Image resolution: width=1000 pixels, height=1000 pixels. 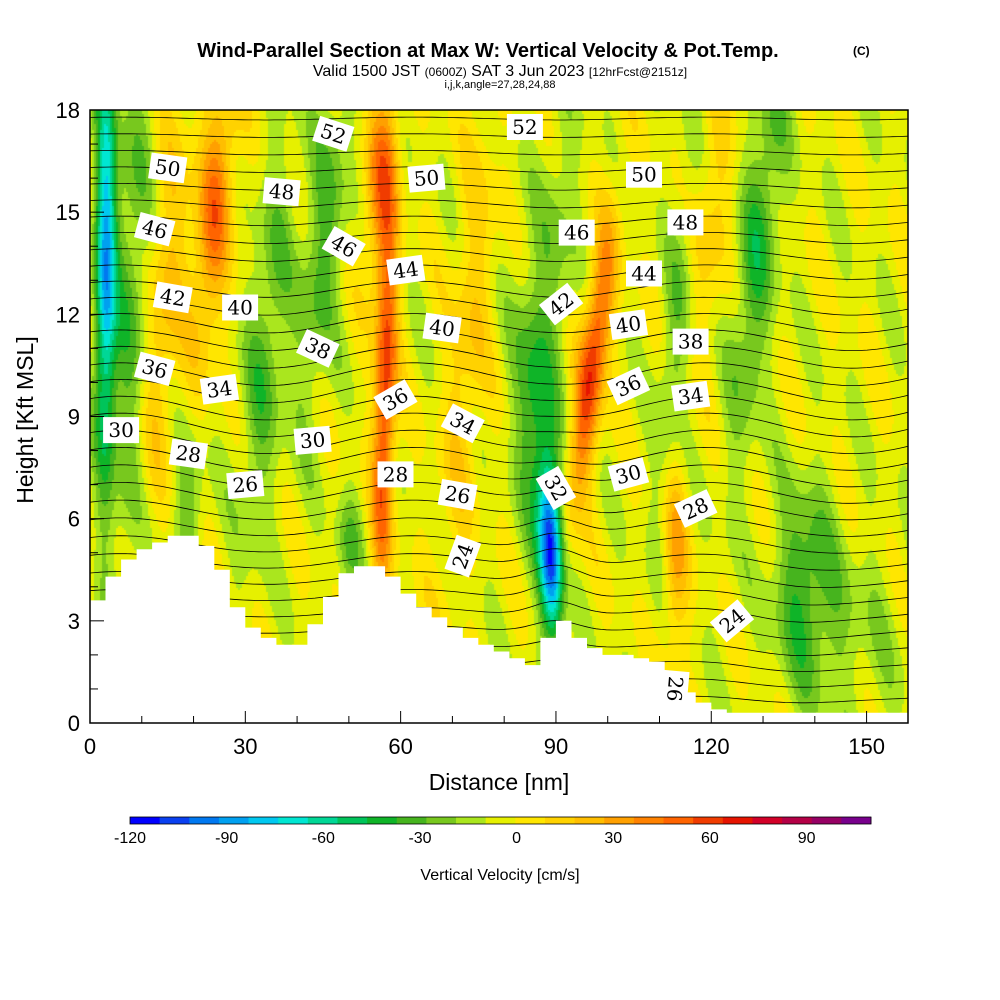 I want to click on subtitle-date: SAT 3 Jun 2023, so click(x=527, y=71).